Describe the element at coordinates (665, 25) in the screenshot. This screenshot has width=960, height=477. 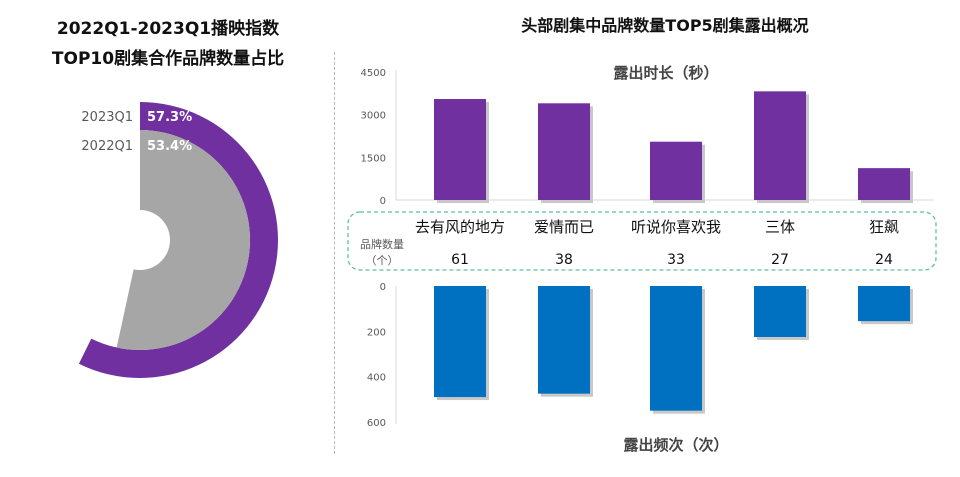
I see `bar-chart-title: 头部剧集中品牌数量TOP5剧集露出概况` at that location.